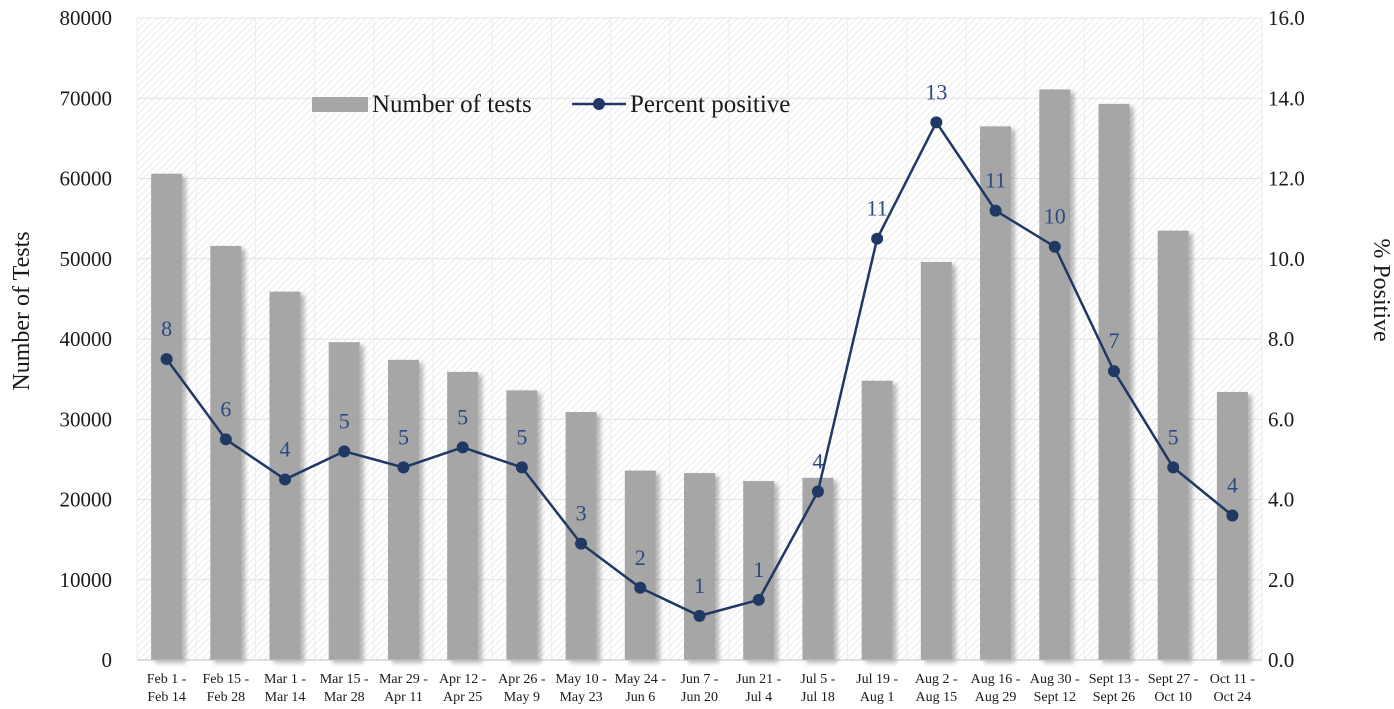  Describe the element at coordinates (452, 104) in the screenshot. I see `legend-label-number-of-tests: Number of tests` at that location.